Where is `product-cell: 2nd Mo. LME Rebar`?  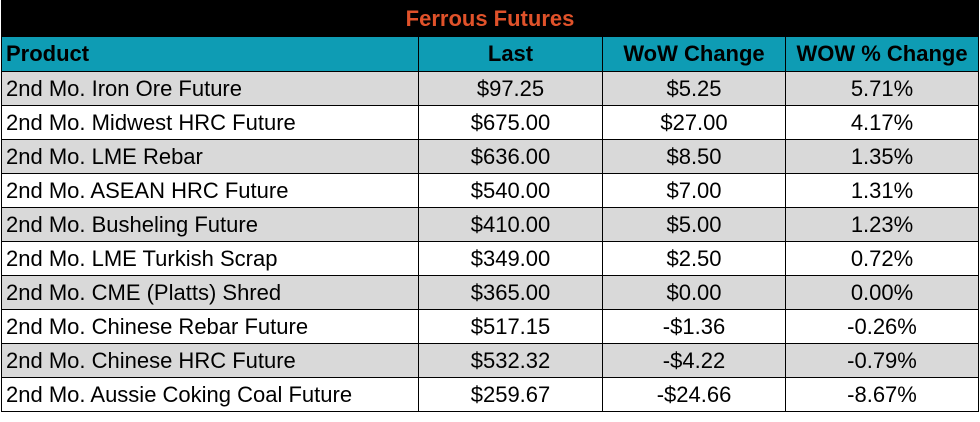 product-cell: 2nd Mo. LME Rebar is located at coordinates (210, 156).